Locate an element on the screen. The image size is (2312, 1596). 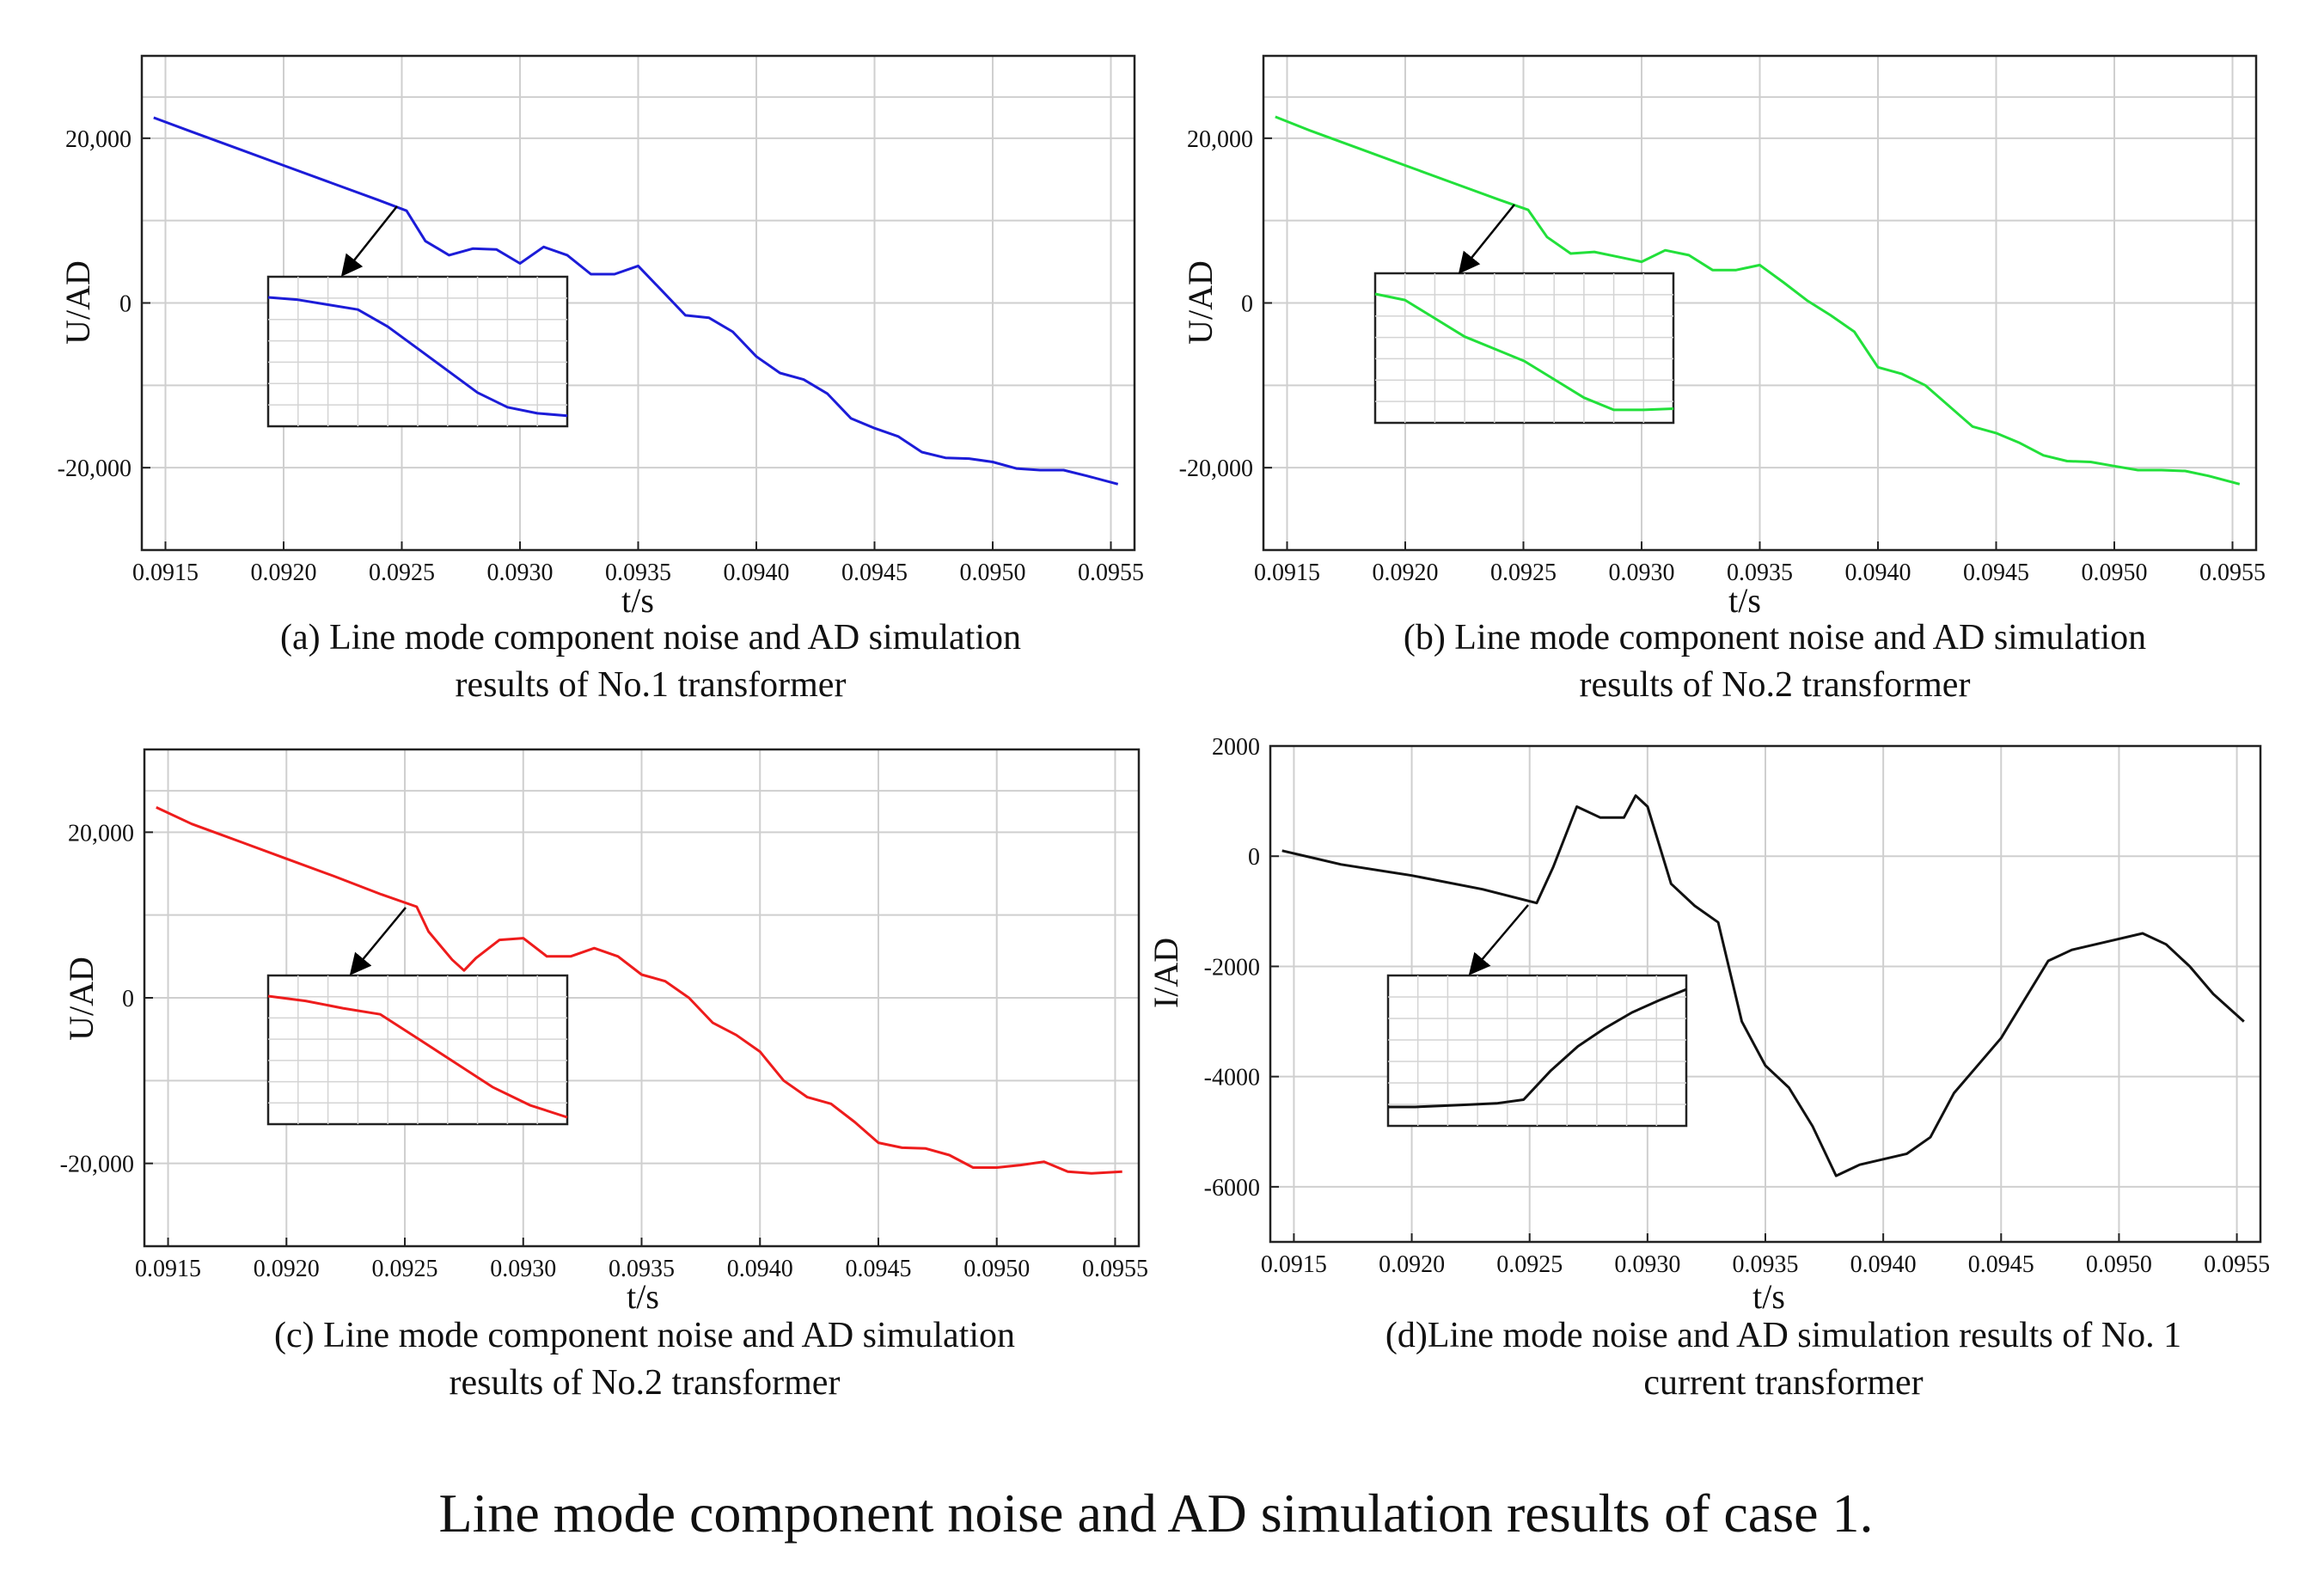
series-line-d is located at coordinates (1763, 985).